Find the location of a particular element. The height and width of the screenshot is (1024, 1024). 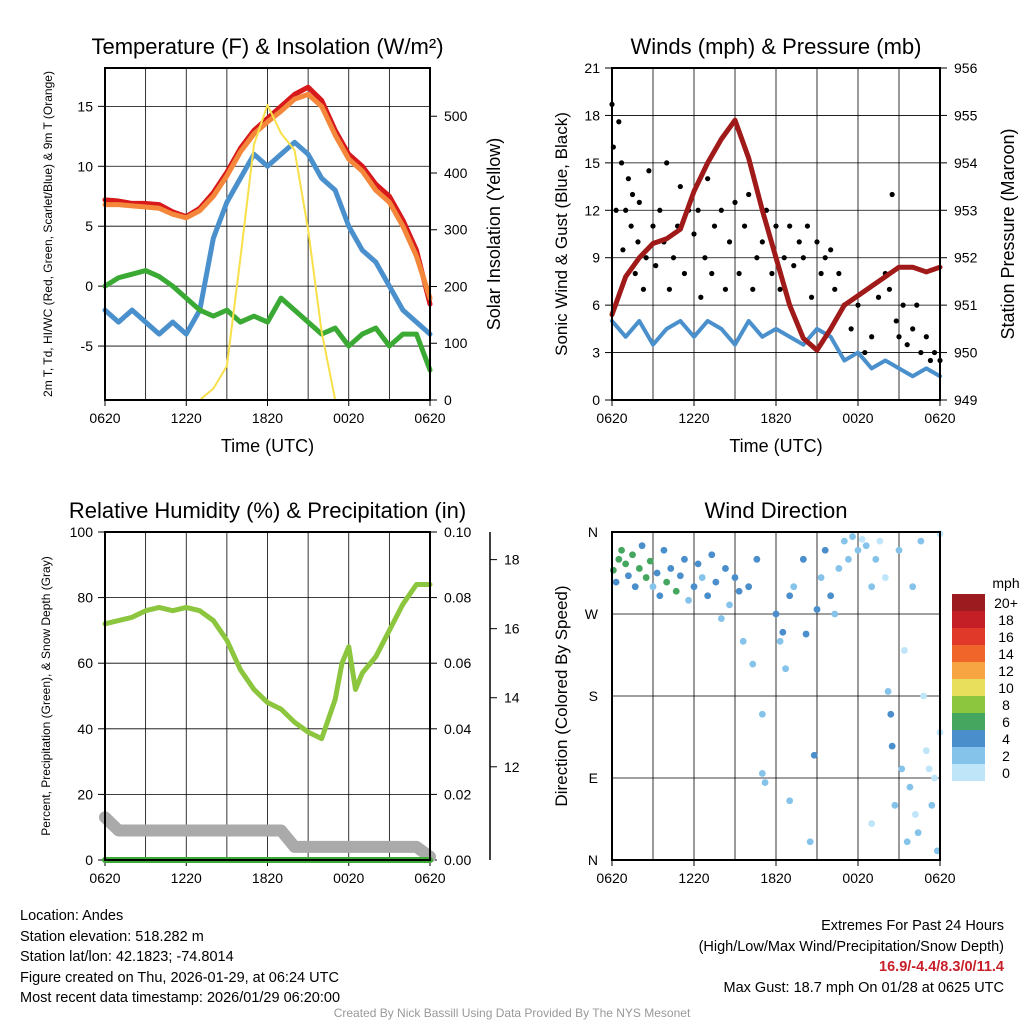

series-td is located at coordinates (267, 238).